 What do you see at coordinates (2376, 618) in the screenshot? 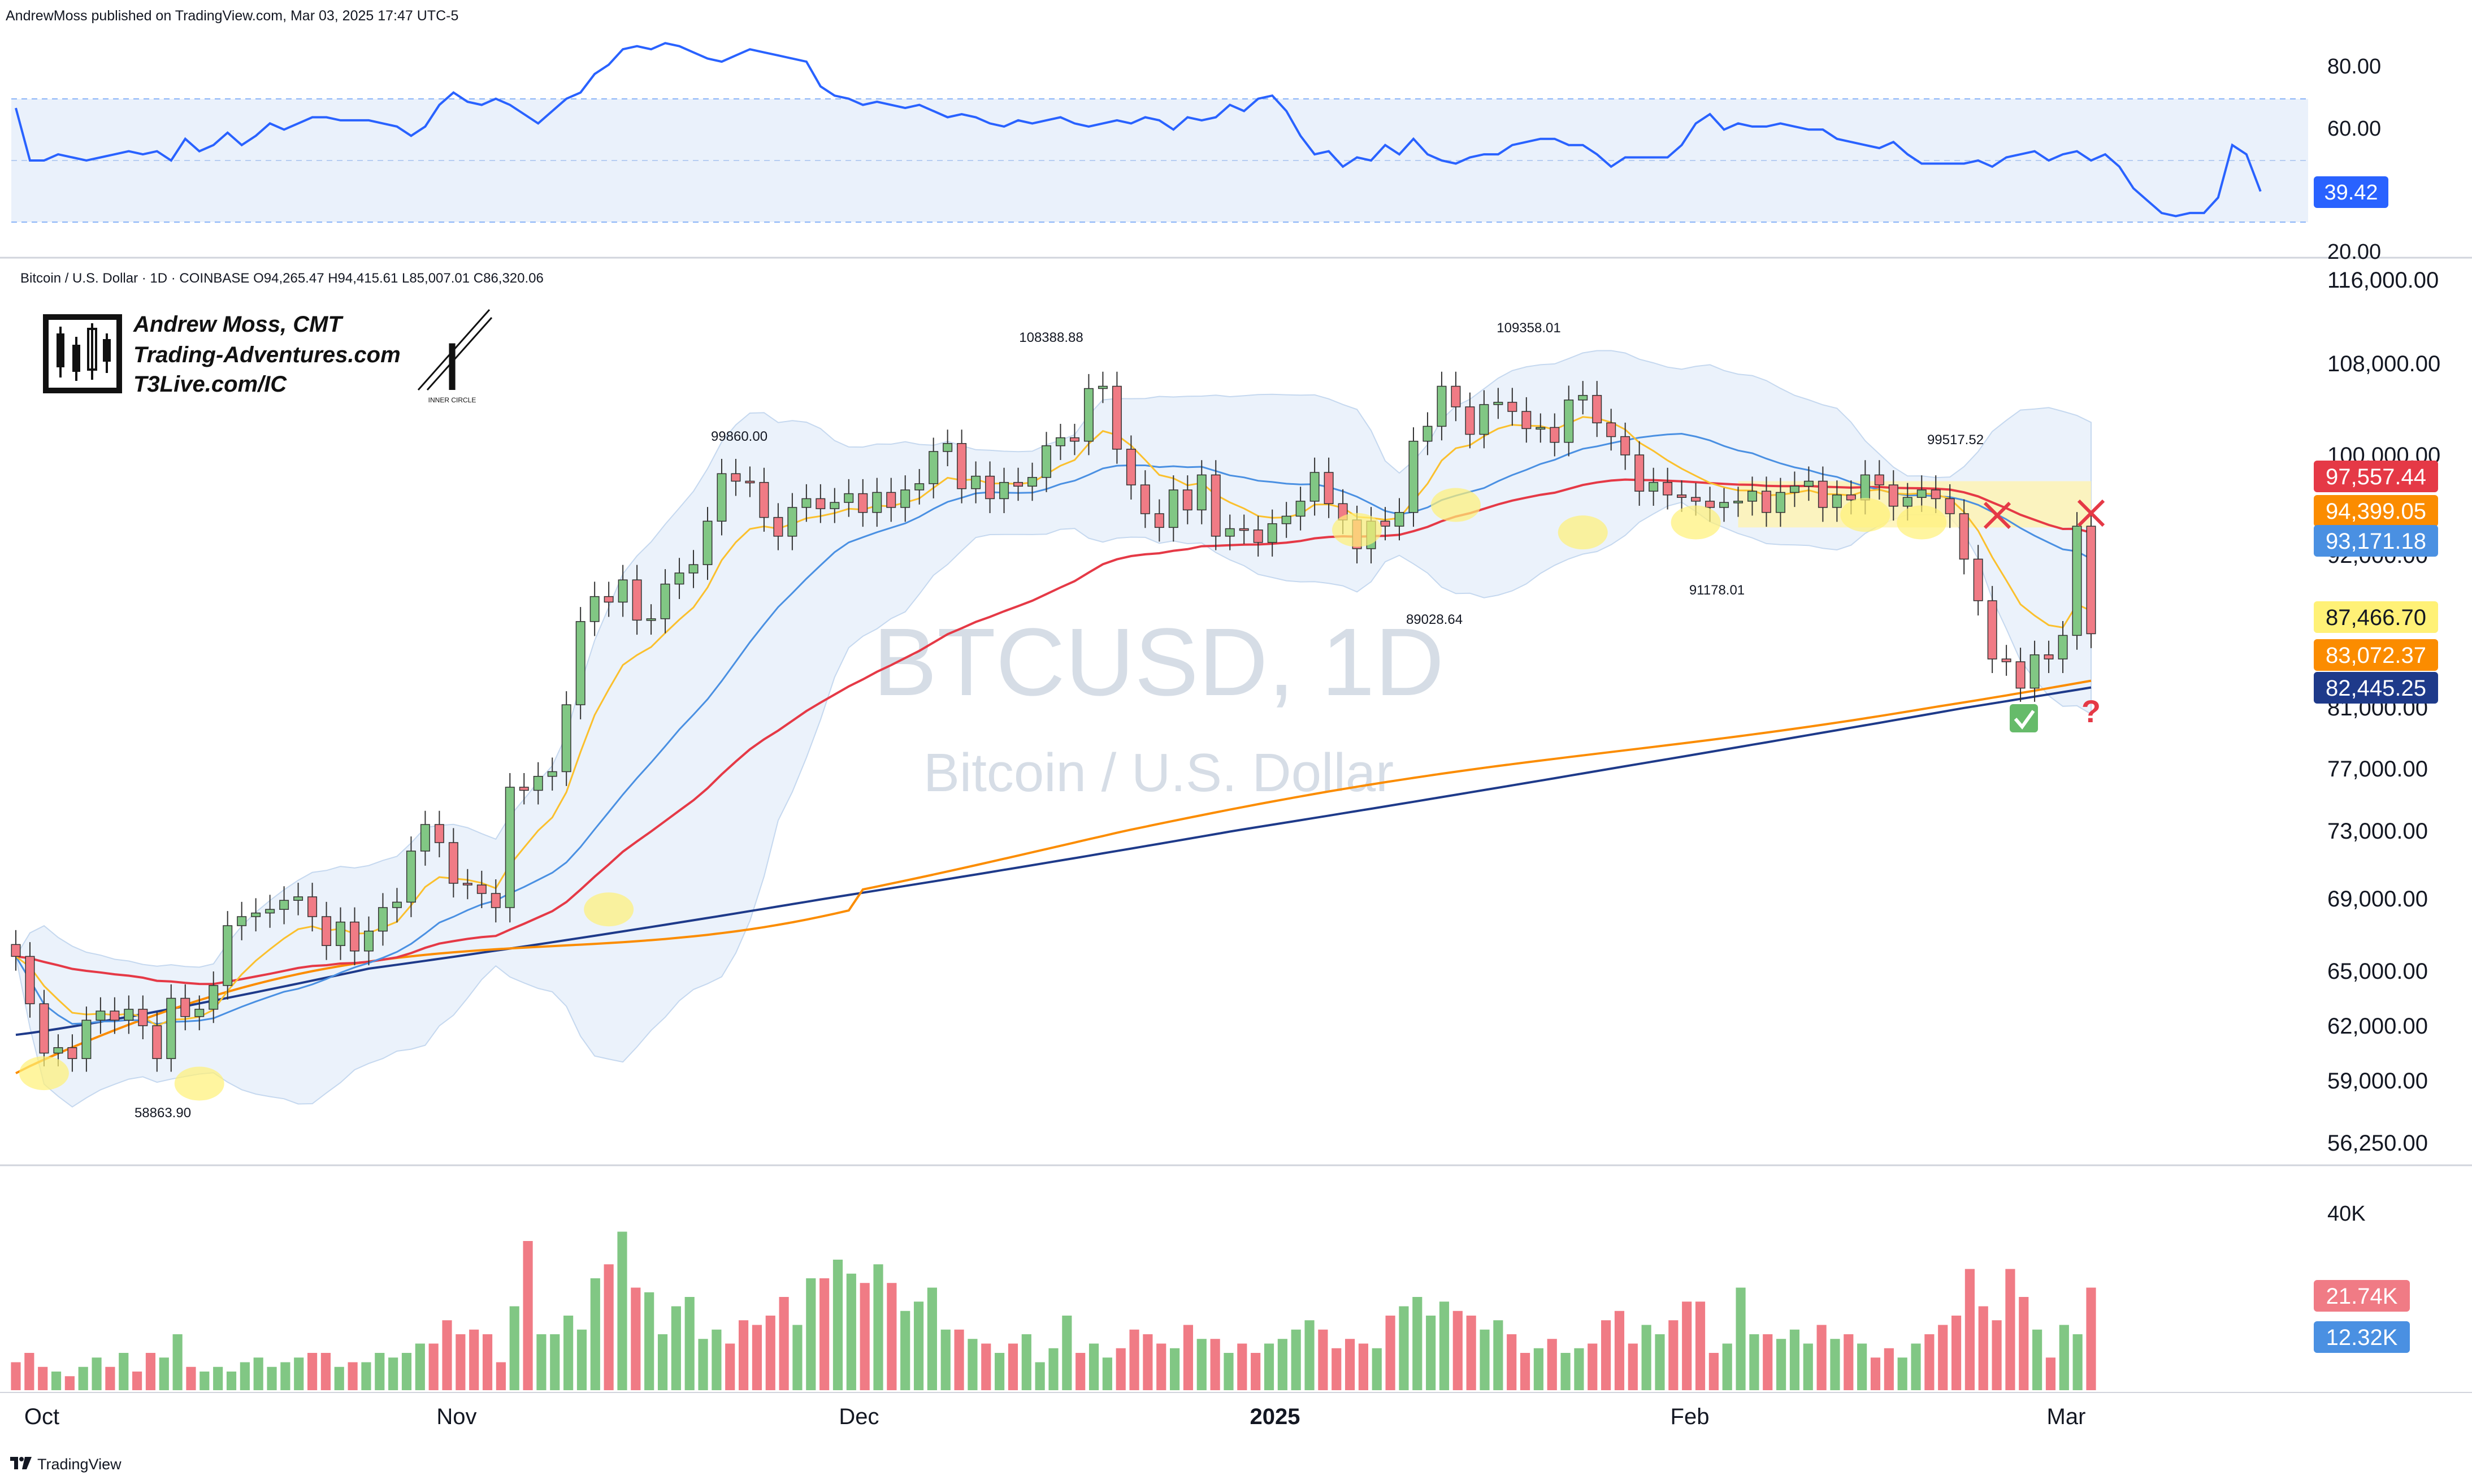
I see `price-badge-label: 87,466.70` at bounding box center [2376, 618].